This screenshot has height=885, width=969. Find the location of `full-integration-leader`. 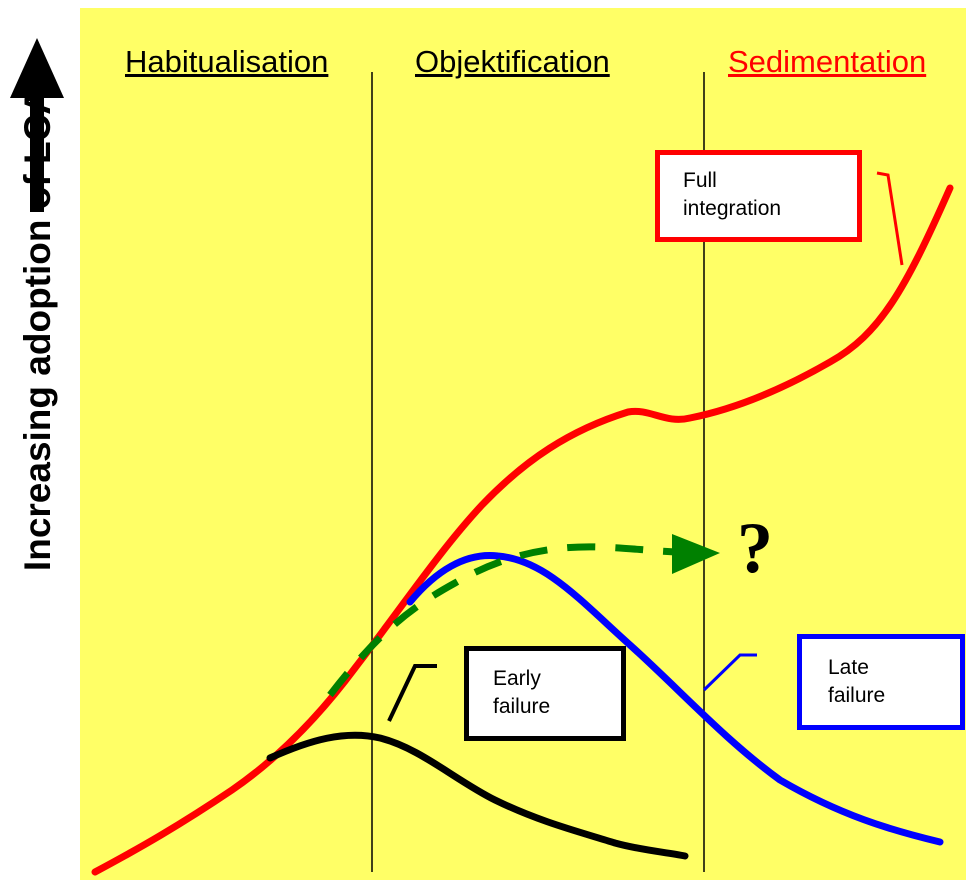

full-integration-leader is located at coordinates (890, 218).